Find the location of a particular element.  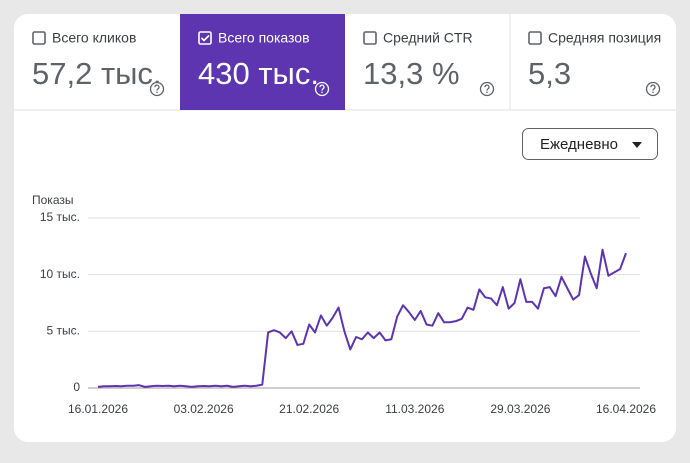

metric-value: 57,2 тыс. is located at coordinates (97, 73).